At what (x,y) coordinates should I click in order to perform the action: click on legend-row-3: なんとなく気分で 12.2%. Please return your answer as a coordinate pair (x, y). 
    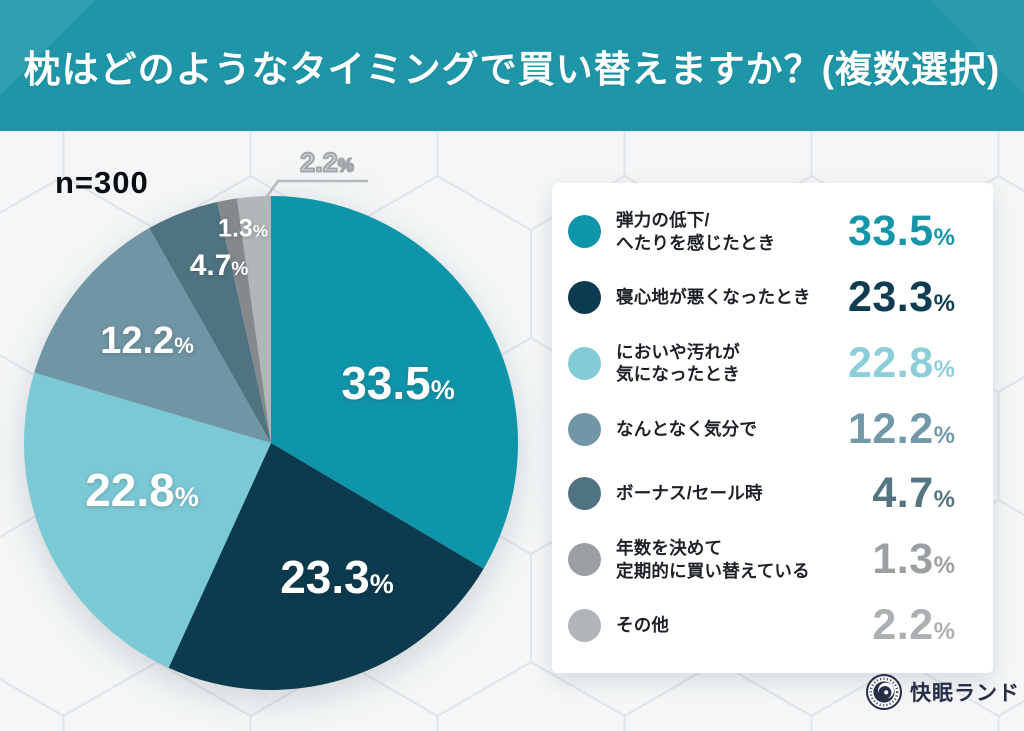
    Looking at the image, I should click on (761, 428).